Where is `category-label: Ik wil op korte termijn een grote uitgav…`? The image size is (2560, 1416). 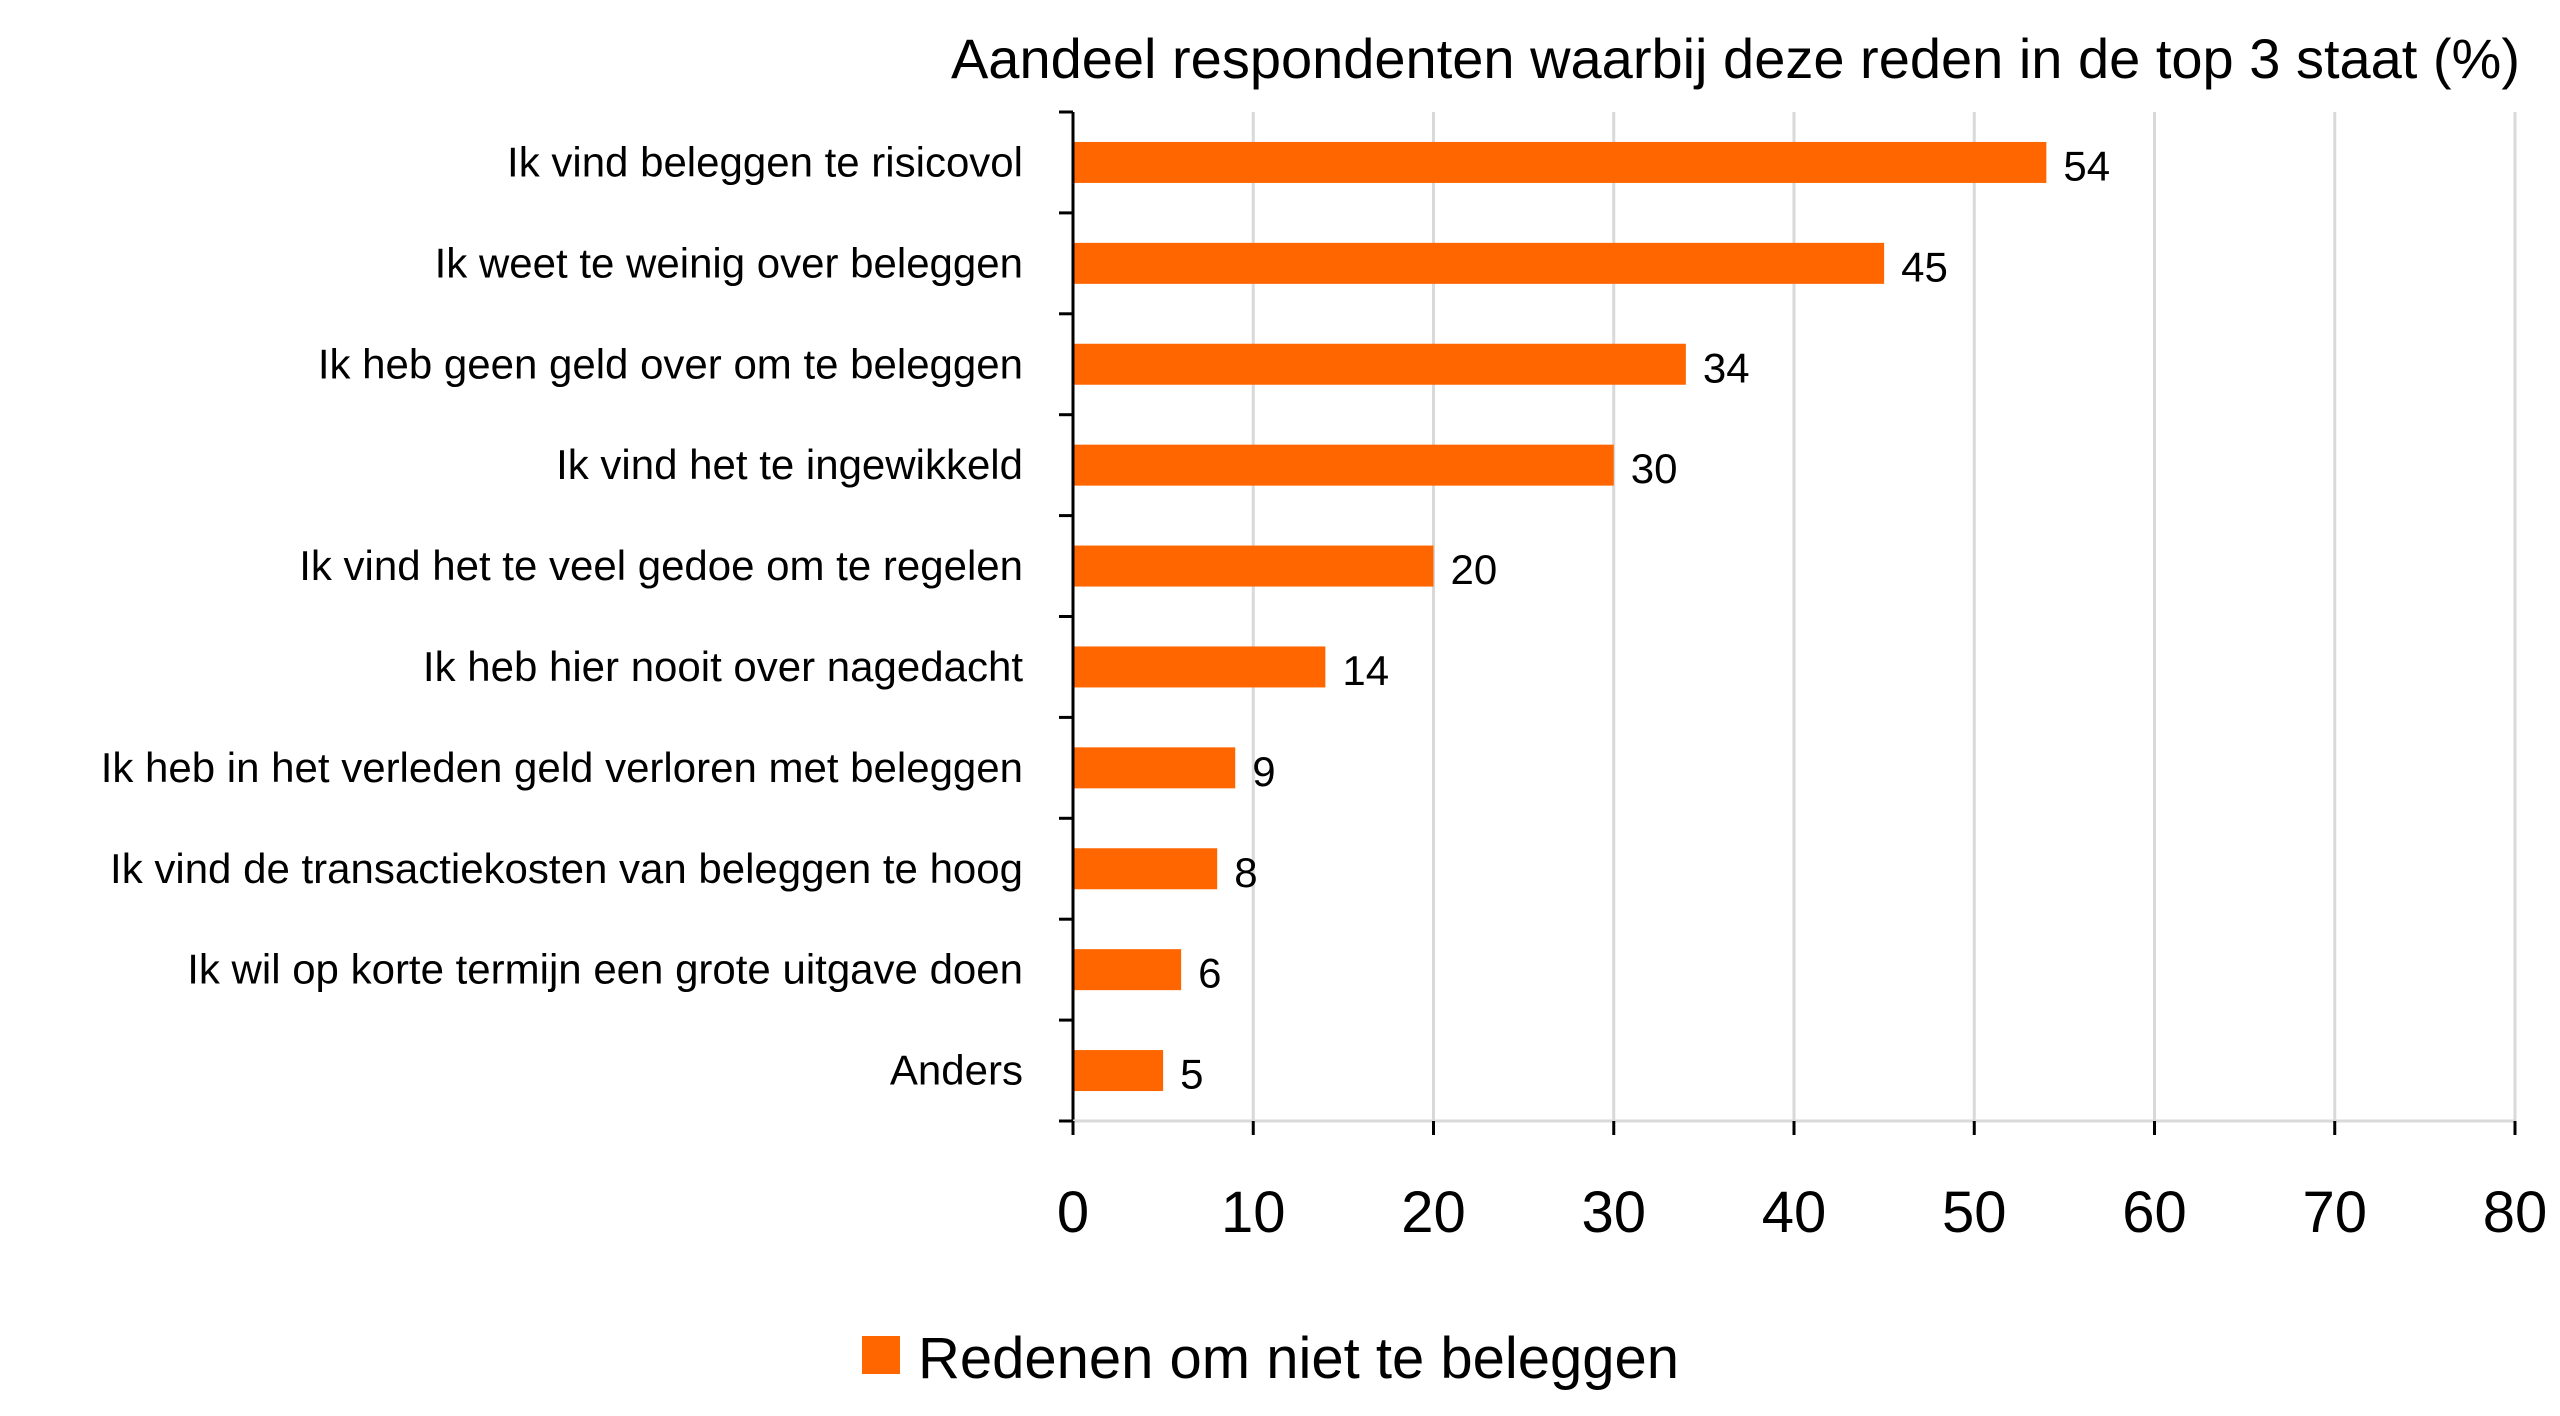
category-label: Ik wil op korte termijn een grote uitgav… is located at coordinates (605, 969).